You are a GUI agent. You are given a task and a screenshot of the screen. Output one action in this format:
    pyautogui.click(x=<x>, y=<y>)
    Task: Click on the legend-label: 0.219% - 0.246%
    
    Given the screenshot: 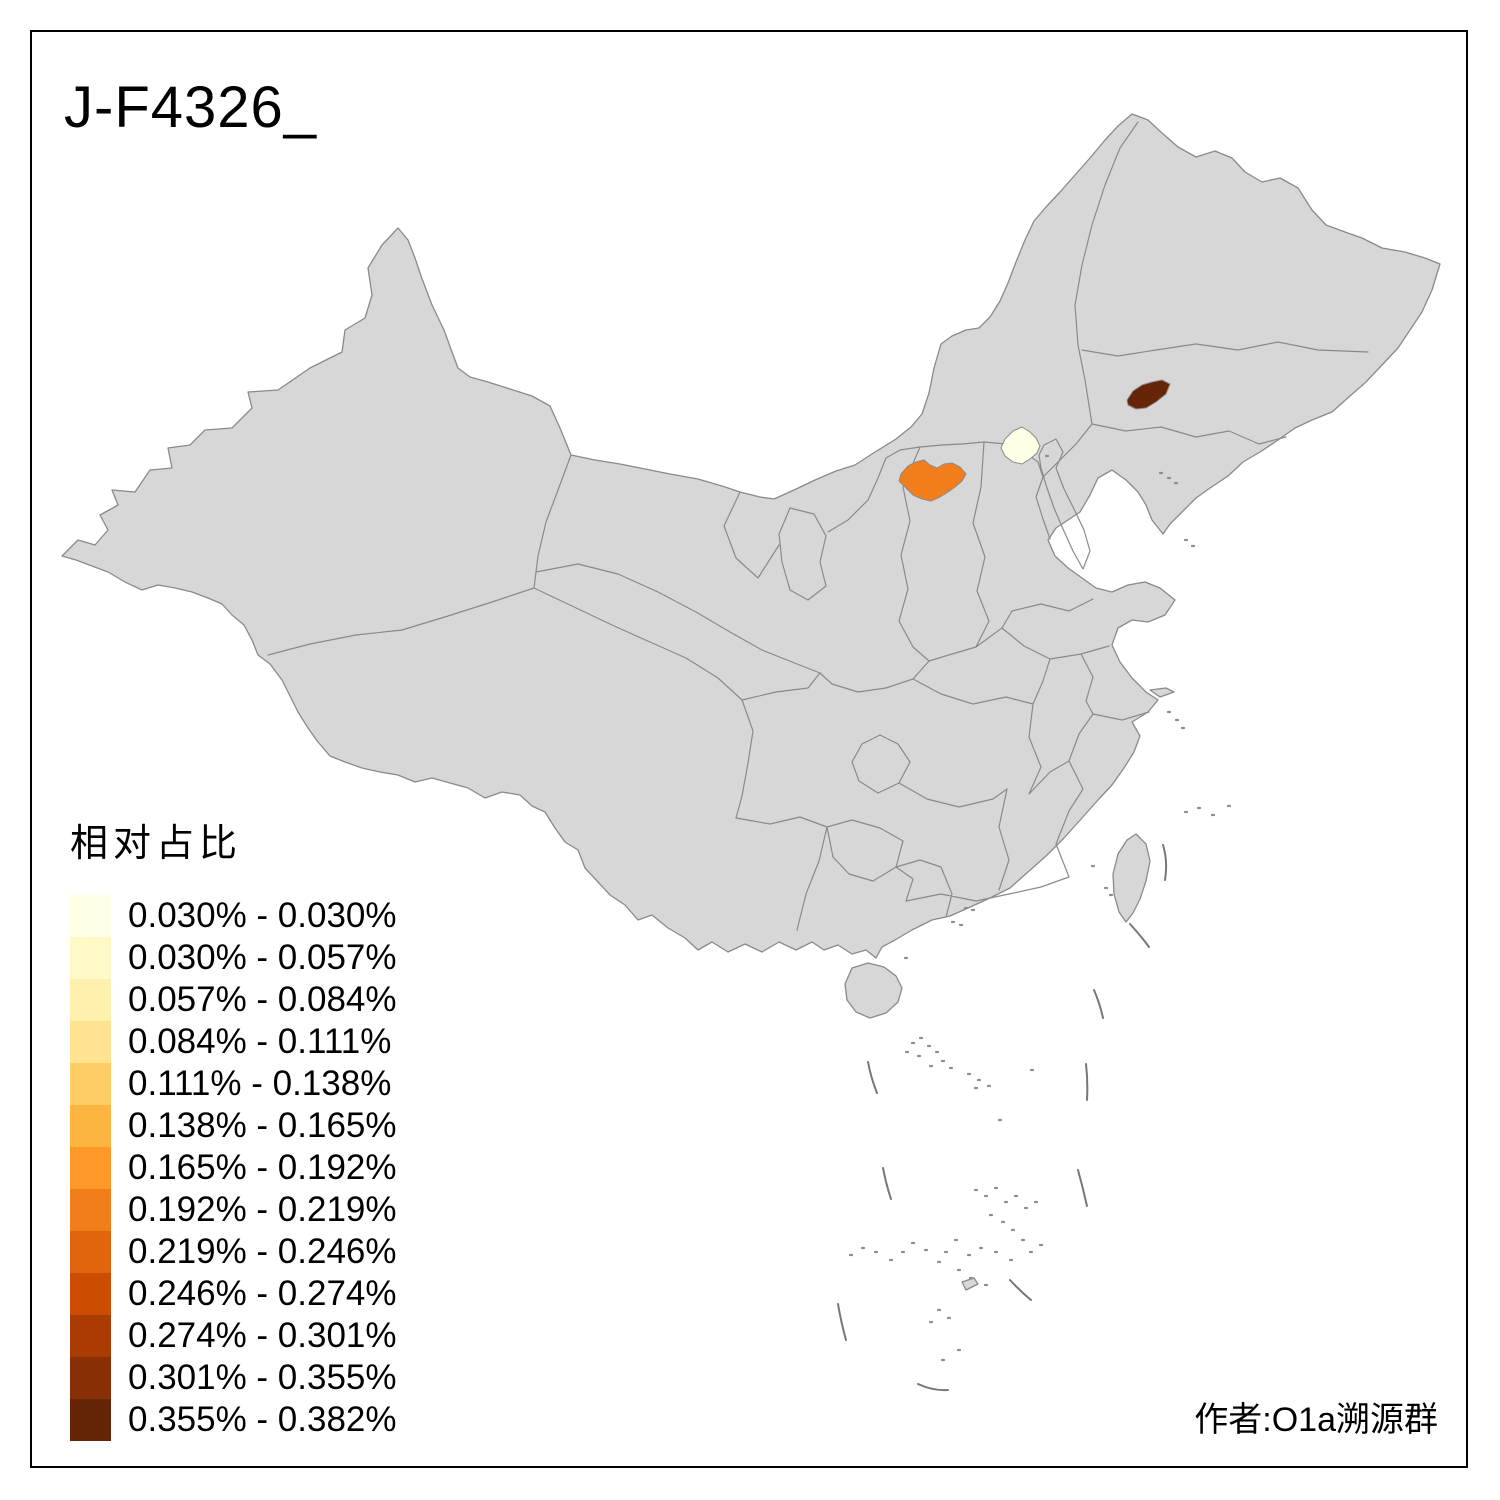 What is the action you would take?
    pyautogui.click(x=262, y=1251)
    